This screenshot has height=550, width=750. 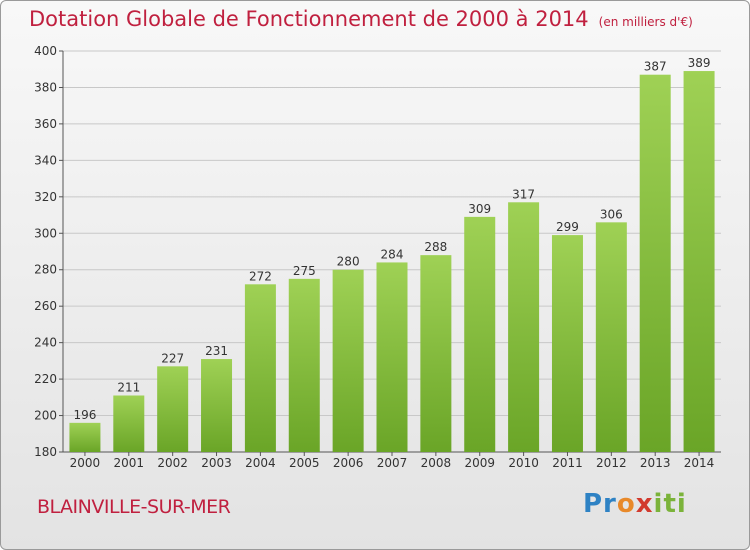 I want to click on x-tick-label: 2003, so click(x=216, y=463).